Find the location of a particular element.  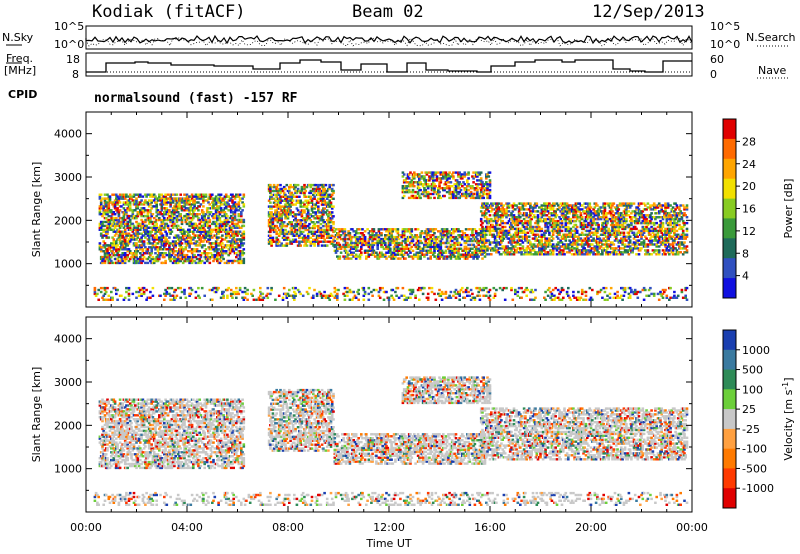

nave-tick-bottom: 0 is located at coordinates (713, 74).